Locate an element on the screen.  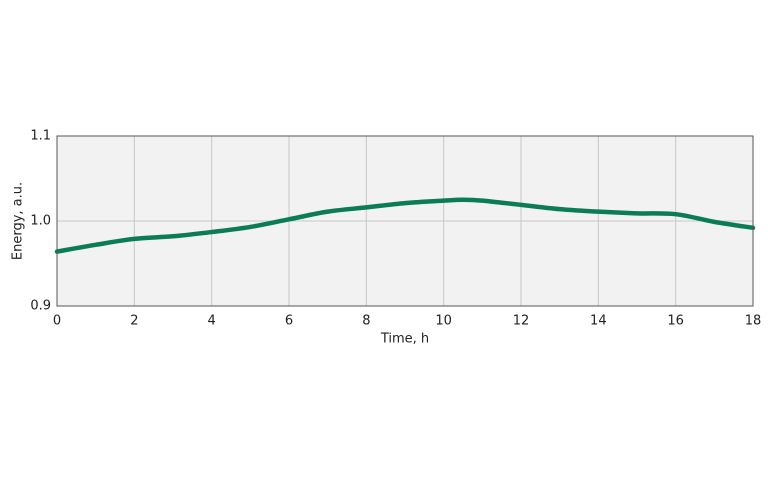
x-tick-label: 0 is located at coordinates (57, 321).